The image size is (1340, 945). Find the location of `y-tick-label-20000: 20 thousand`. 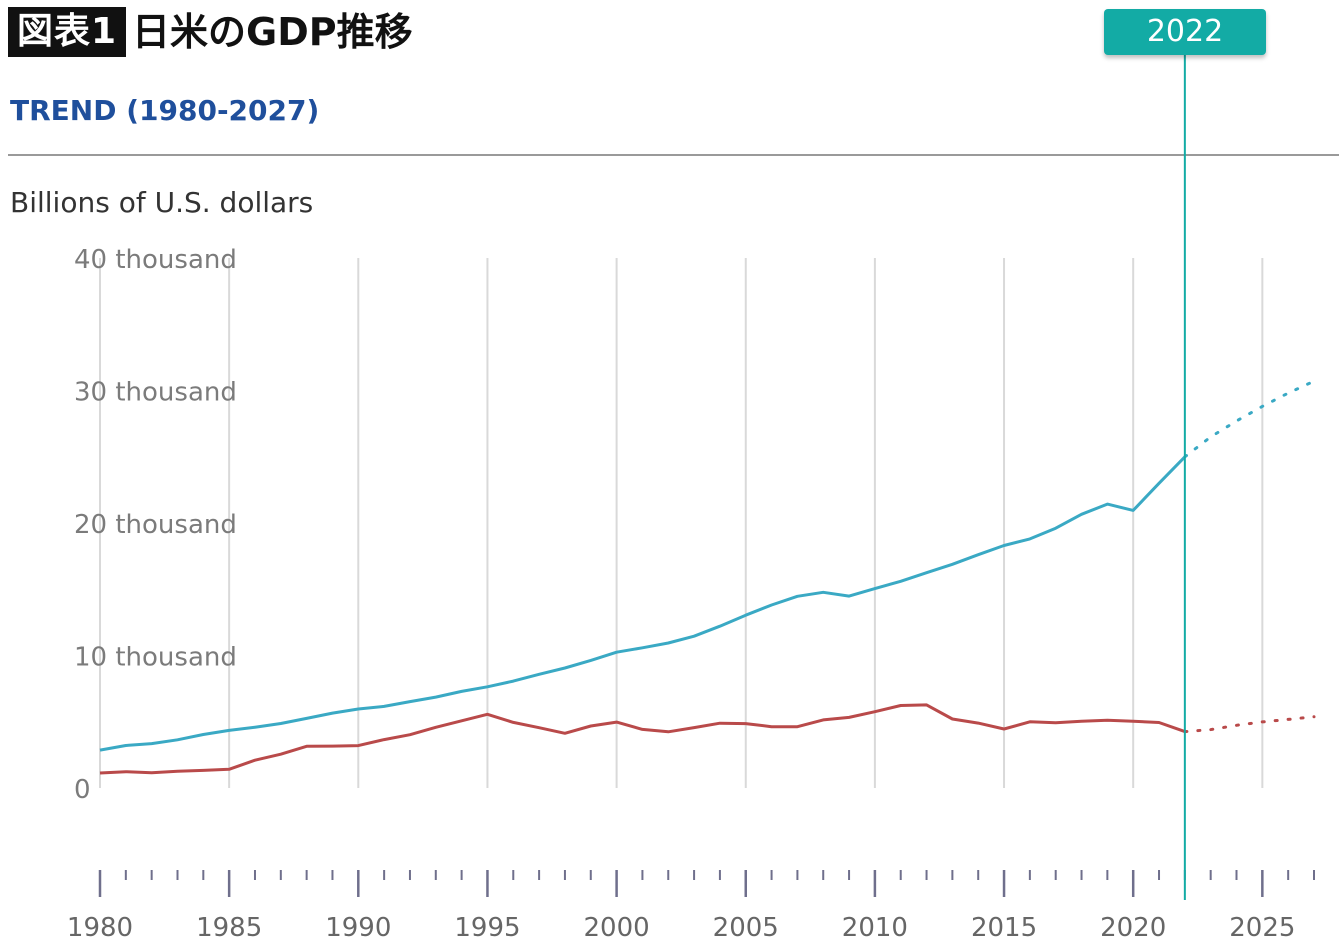

y-tick-label-20000: 20 thousand is located at coordinates (155, 525).